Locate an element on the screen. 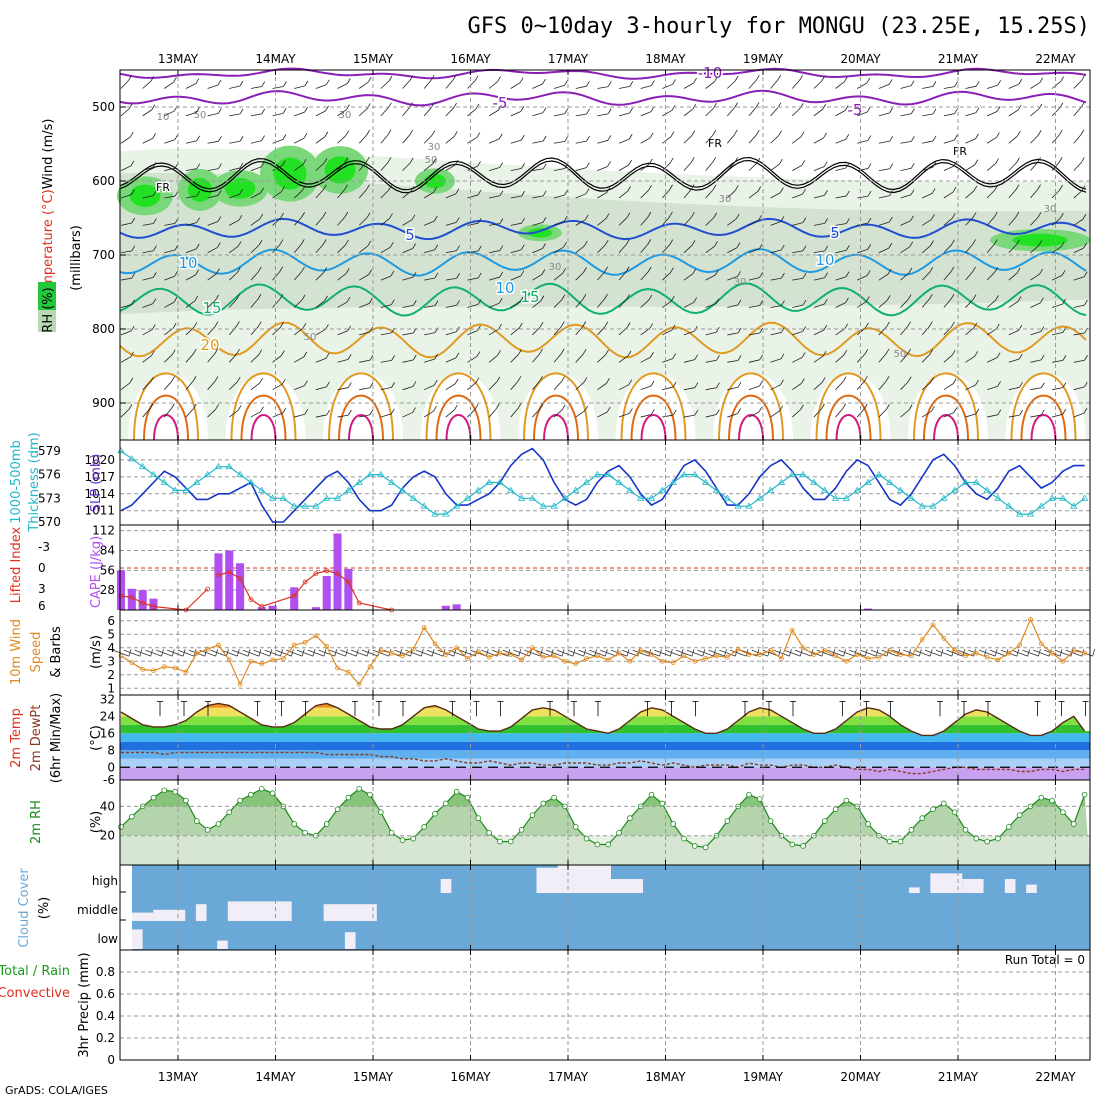  slp-line is located at coordinates (602, 485).